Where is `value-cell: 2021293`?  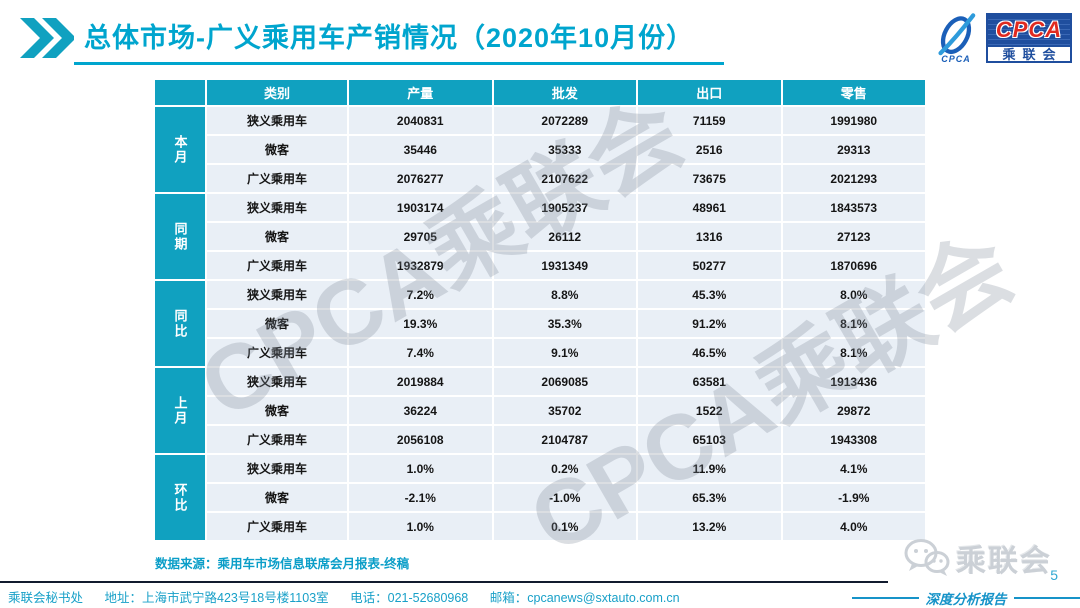
value-cell: 2021293 is located at coordinates (853, 178).